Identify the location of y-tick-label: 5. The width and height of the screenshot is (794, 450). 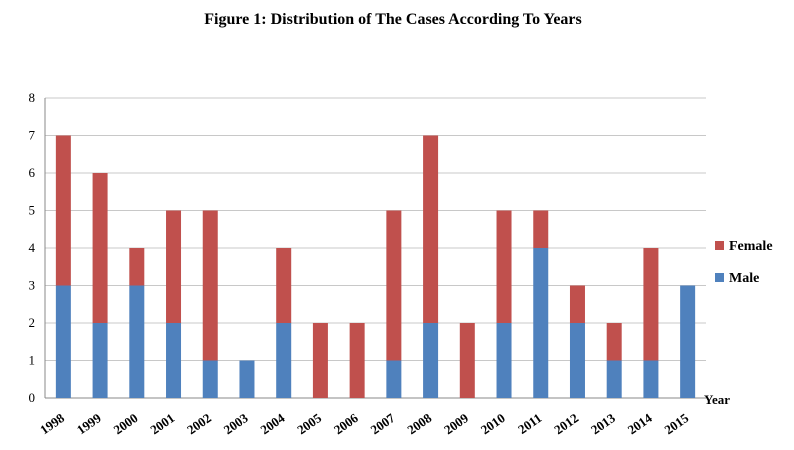
(32, 210).